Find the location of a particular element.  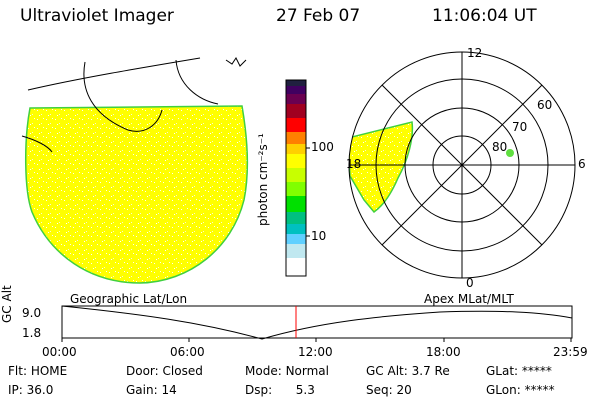

status-gain: Gain: 14 is located at coordinates (151, 390).